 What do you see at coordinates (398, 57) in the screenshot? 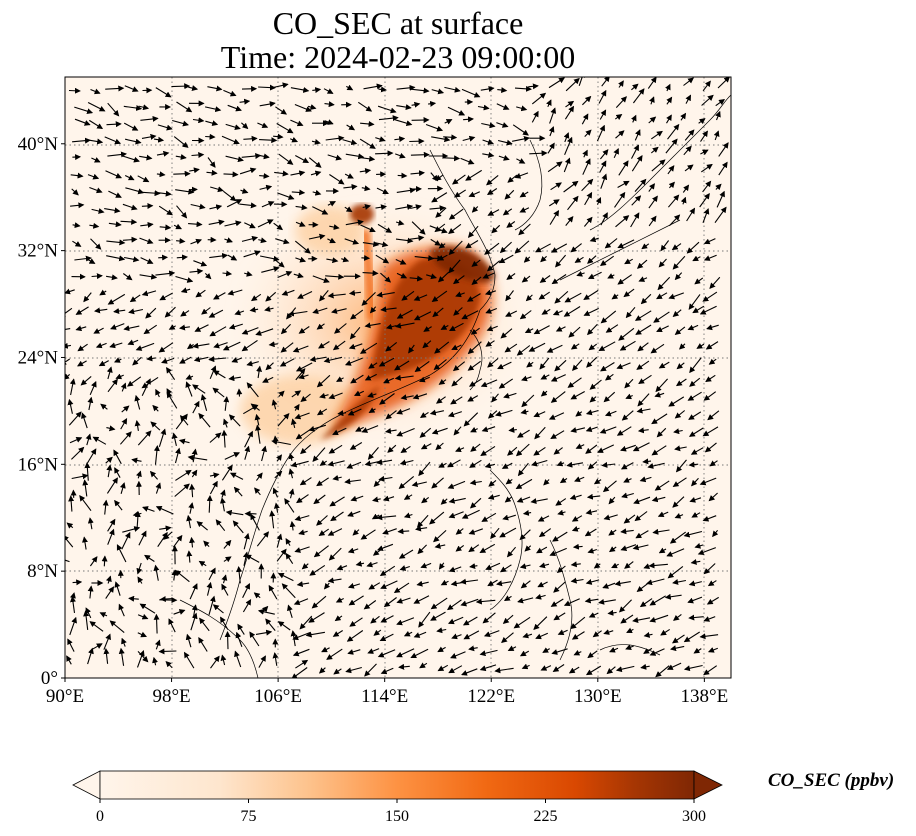
I see `map-title-line-2: Time: 2024-02-23 09:00:00` at bounding box center [398, 57].